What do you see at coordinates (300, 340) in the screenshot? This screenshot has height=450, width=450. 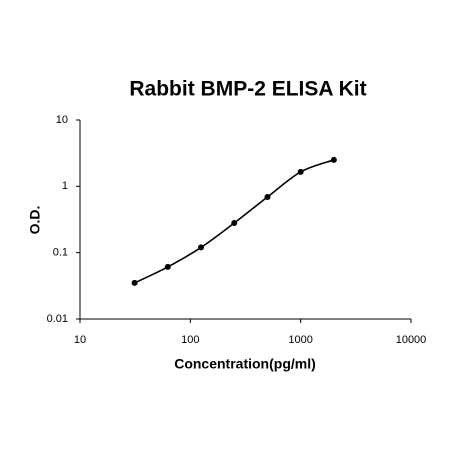 I see `x-tick-label: 1000` at bounding box center [300, 340].